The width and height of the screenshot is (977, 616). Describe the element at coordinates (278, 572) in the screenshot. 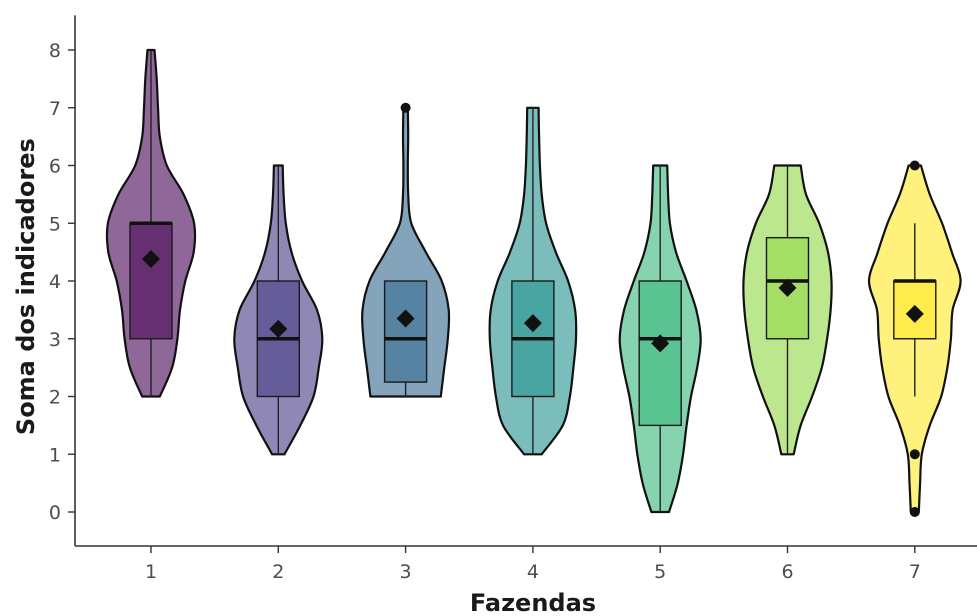

I see `x-tick-label: 2` at that location.